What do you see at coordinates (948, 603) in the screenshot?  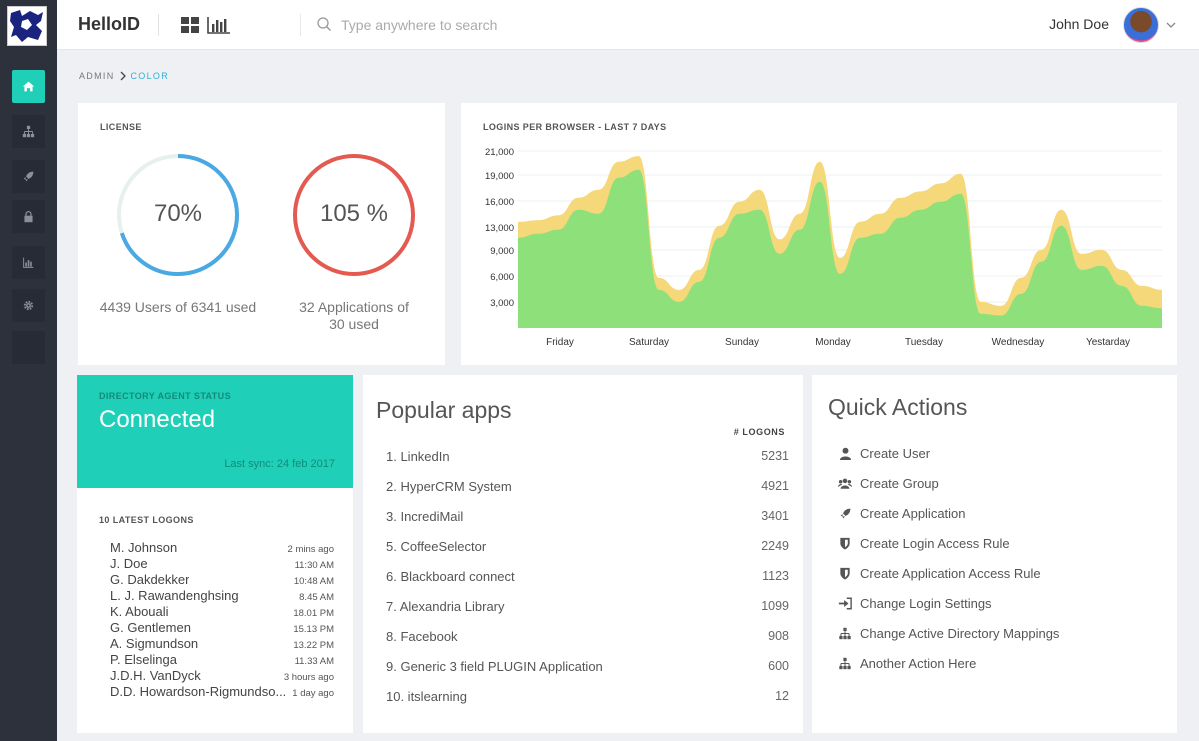 I see `quick-action-change-login-settings: Change Login Settings` at bounding box center [948, 603].